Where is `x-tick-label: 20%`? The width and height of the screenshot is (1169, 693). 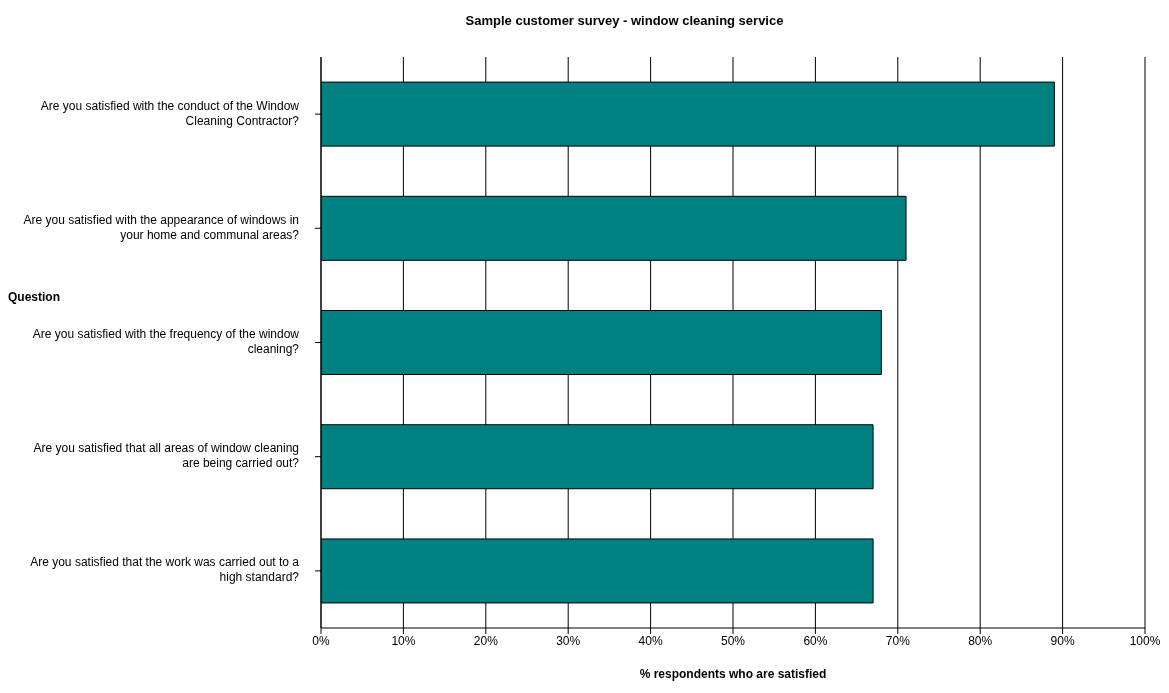
x-tick-label: 20% is located at coordinates (486, 640).